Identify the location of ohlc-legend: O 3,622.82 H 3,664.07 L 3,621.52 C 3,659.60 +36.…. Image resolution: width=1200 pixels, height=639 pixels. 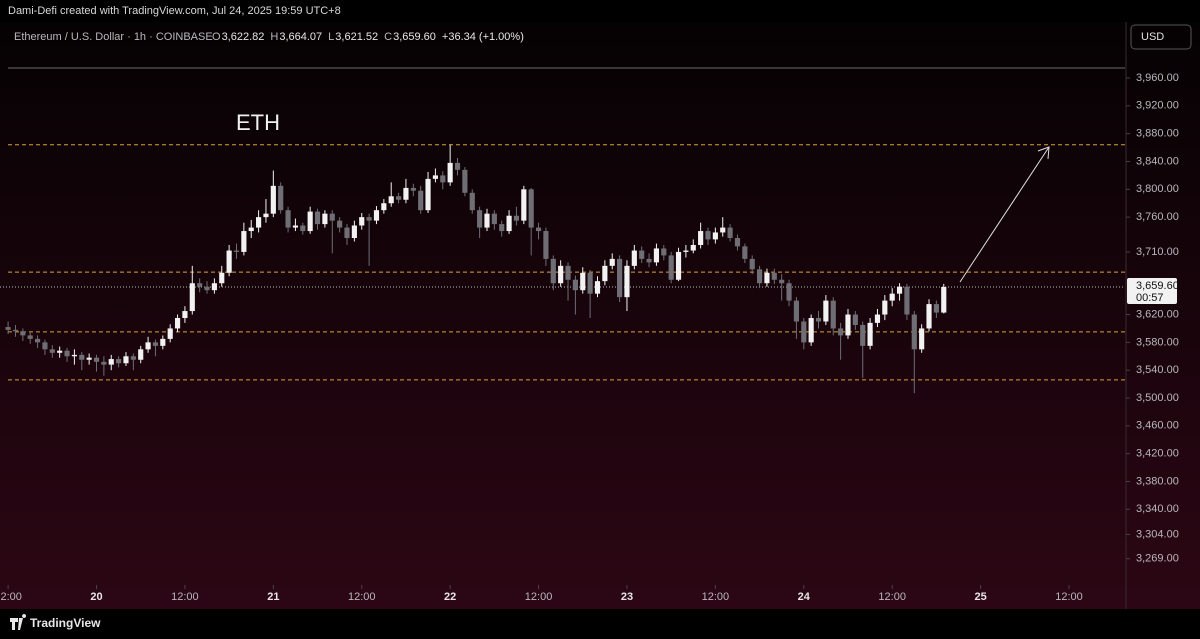
(368, 37).